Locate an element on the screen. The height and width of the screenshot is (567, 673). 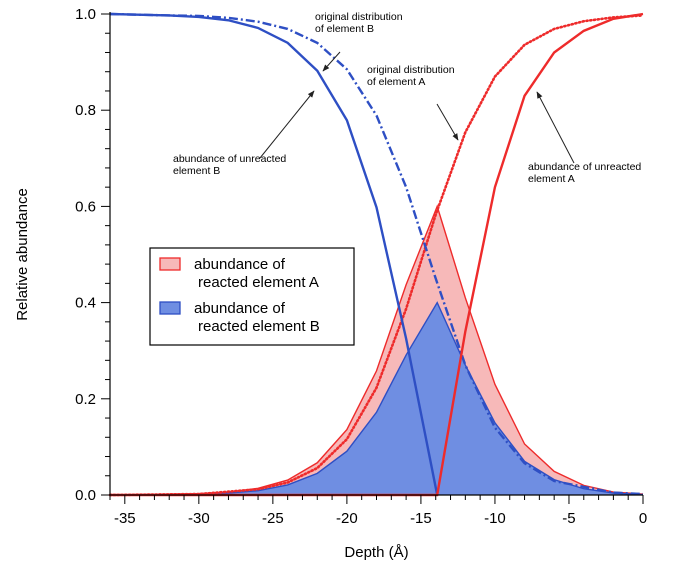
y-tick-label: 0.6 is located at coordinates (85, 206).